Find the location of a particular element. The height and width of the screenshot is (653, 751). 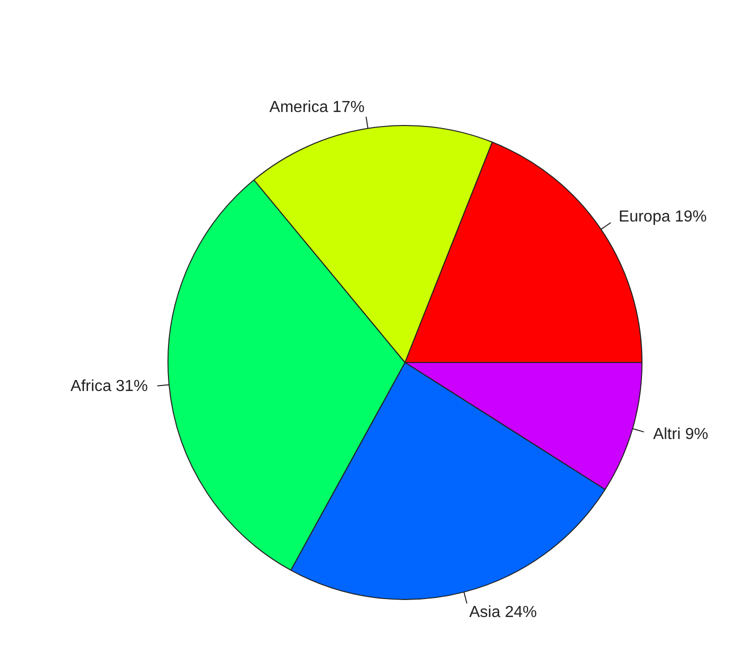

slice-label: Europa 19% is located at coordinates (662, 217).